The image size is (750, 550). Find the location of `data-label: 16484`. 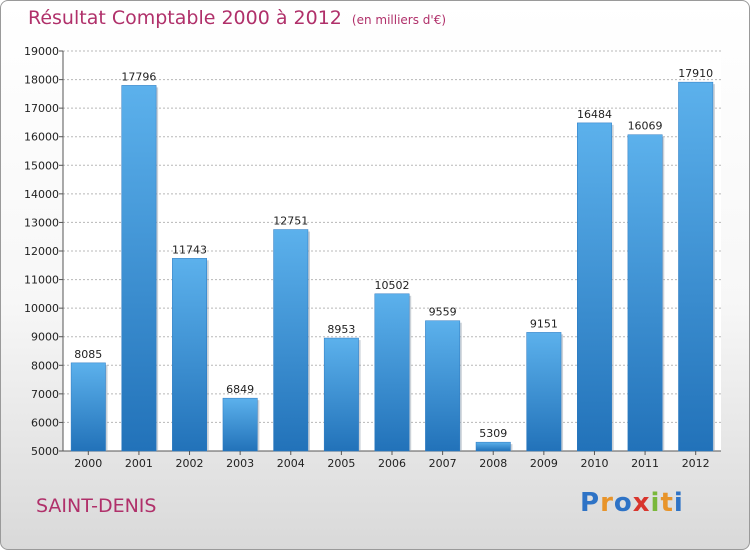

data-label: 16484 is located at coordinates (594, 114).